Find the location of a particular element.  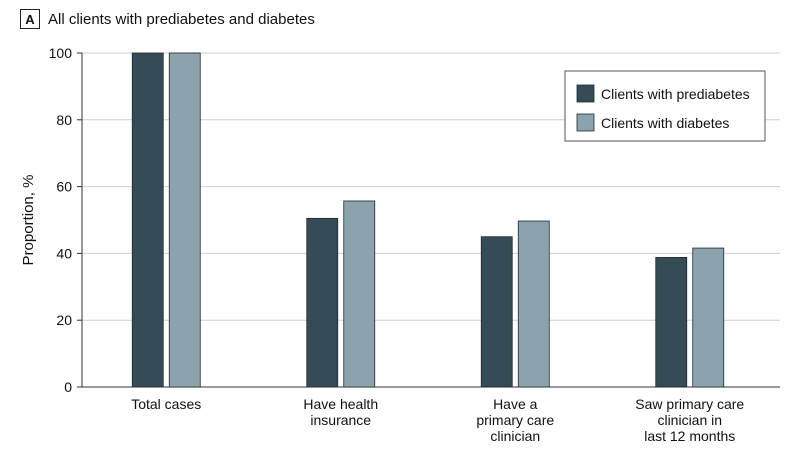

x-tick-label: Total cases is located at coordinates (166, 404).